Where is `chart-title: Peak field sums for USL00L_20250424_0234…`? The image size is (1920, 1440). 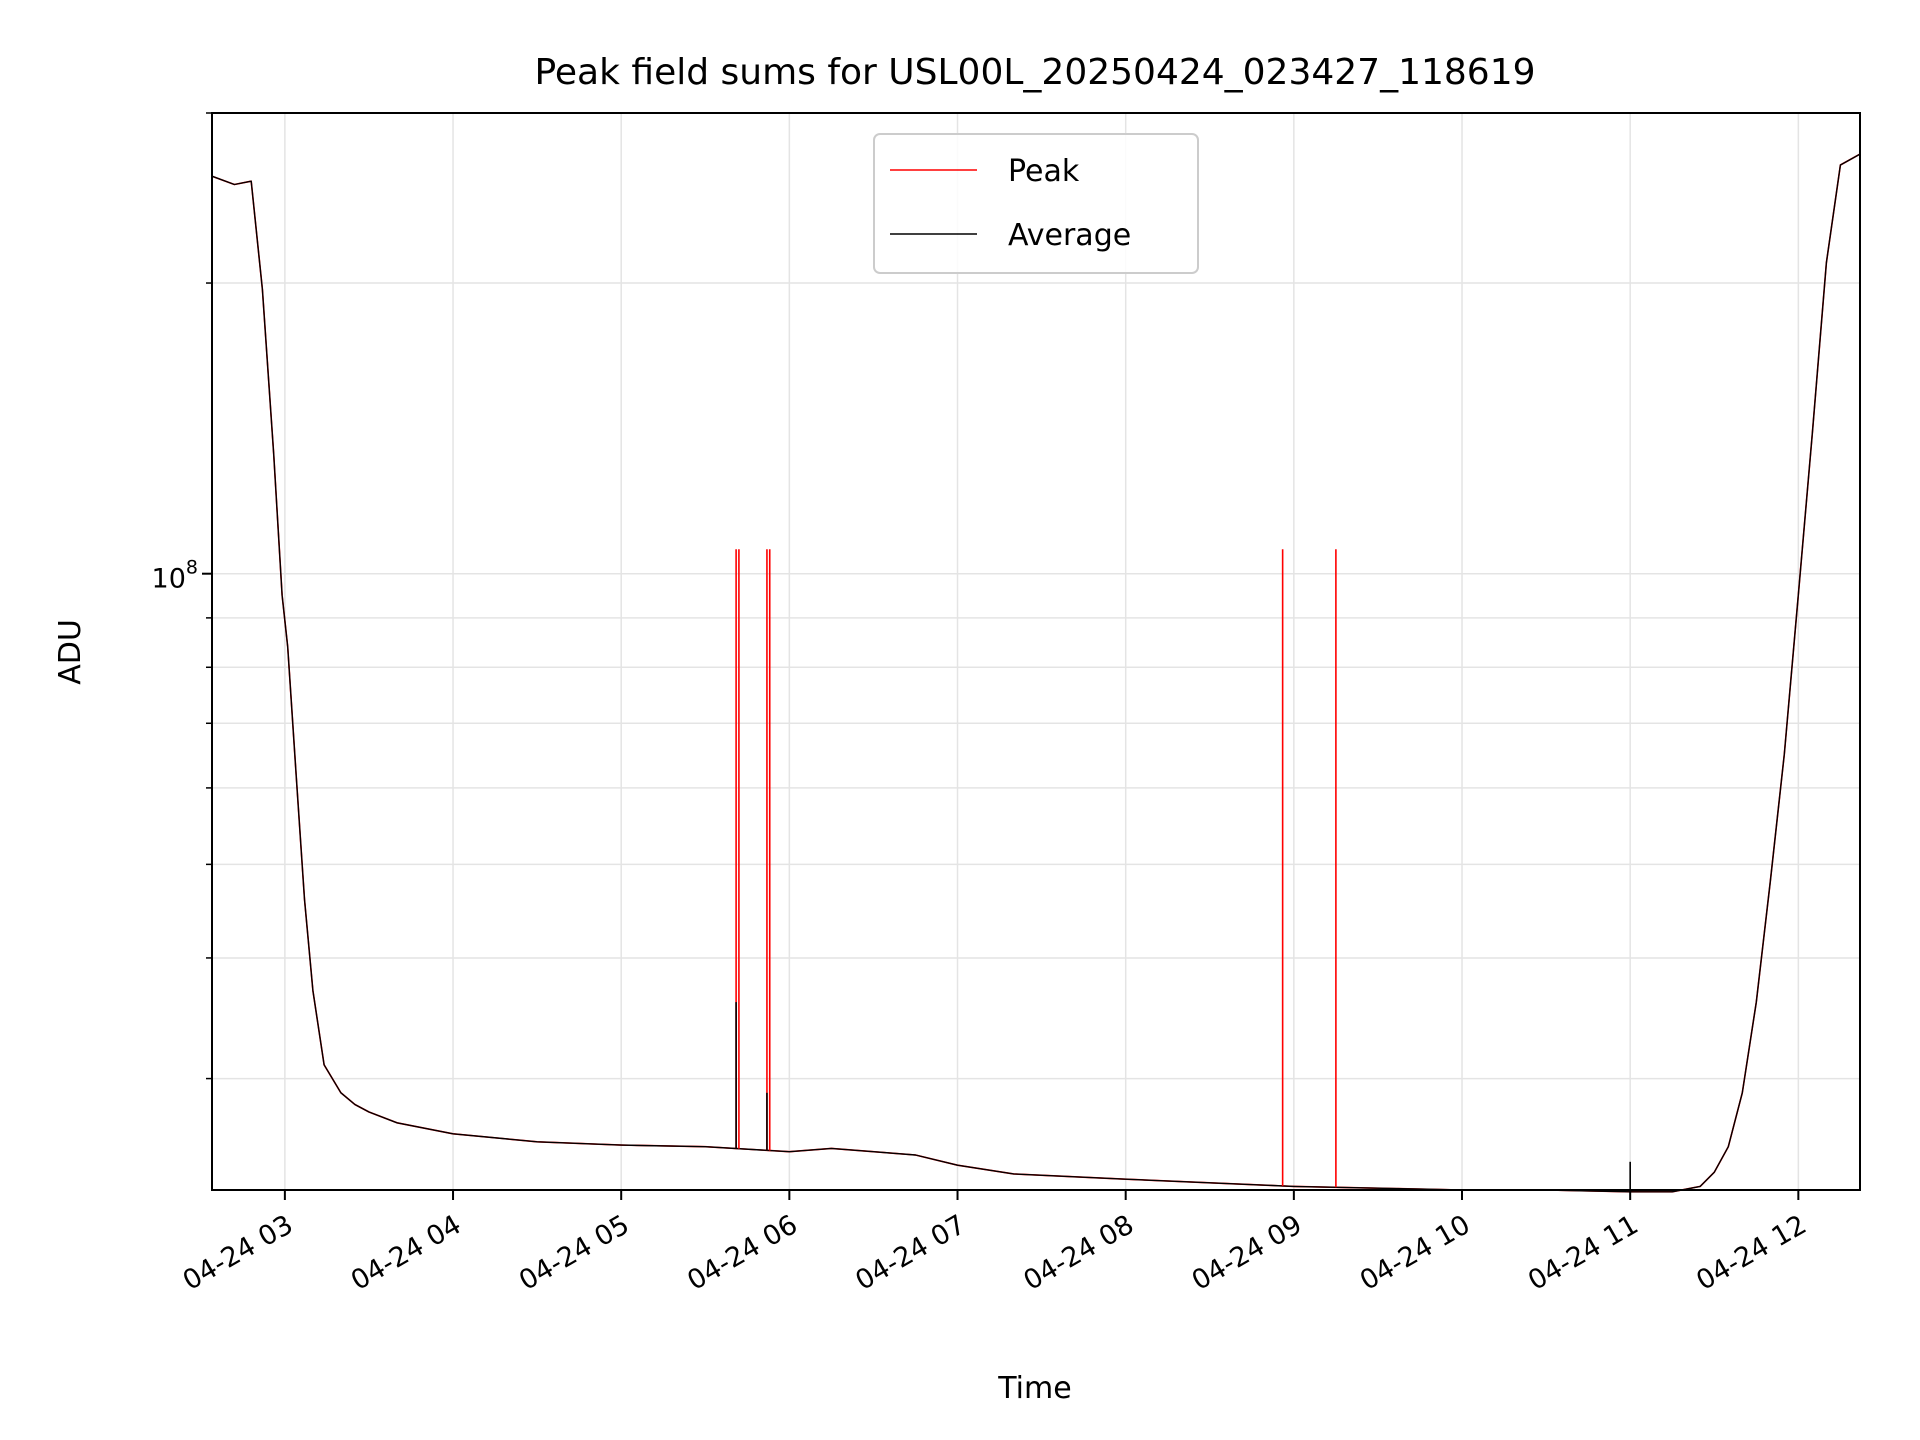 chart-title: Peak field sums for USL00L_20250424_0234… is located at coordinates (1034, 72).